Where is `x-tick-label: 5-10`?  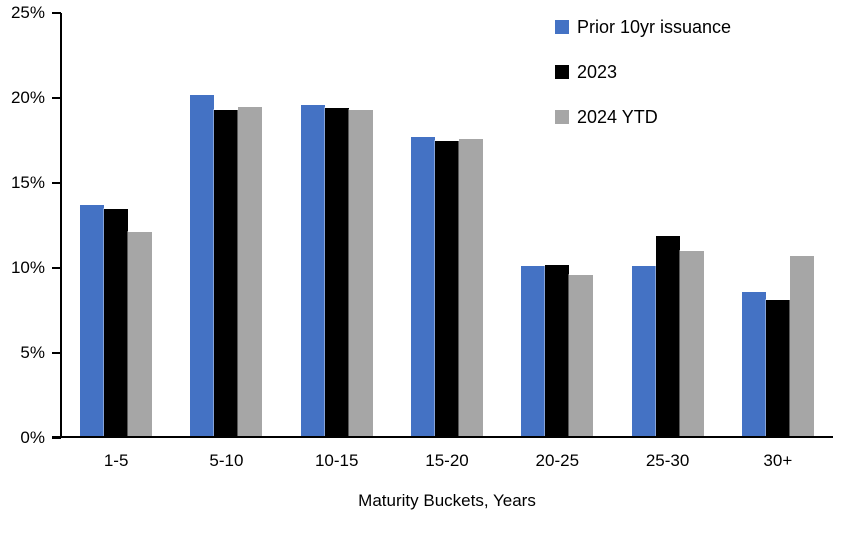 x-tick-label: 5-10 is located at coordinates (226, 460).